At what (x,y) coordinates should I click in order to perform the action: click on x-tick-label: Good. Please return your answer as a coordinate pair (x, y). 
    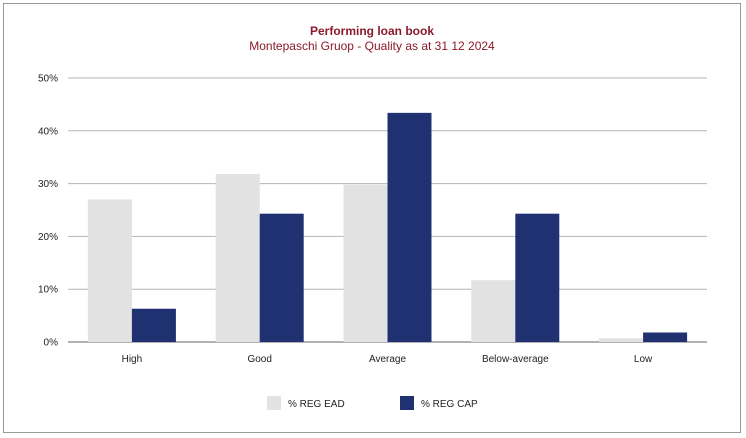
    Looking at the image, I should click on (259, 359).